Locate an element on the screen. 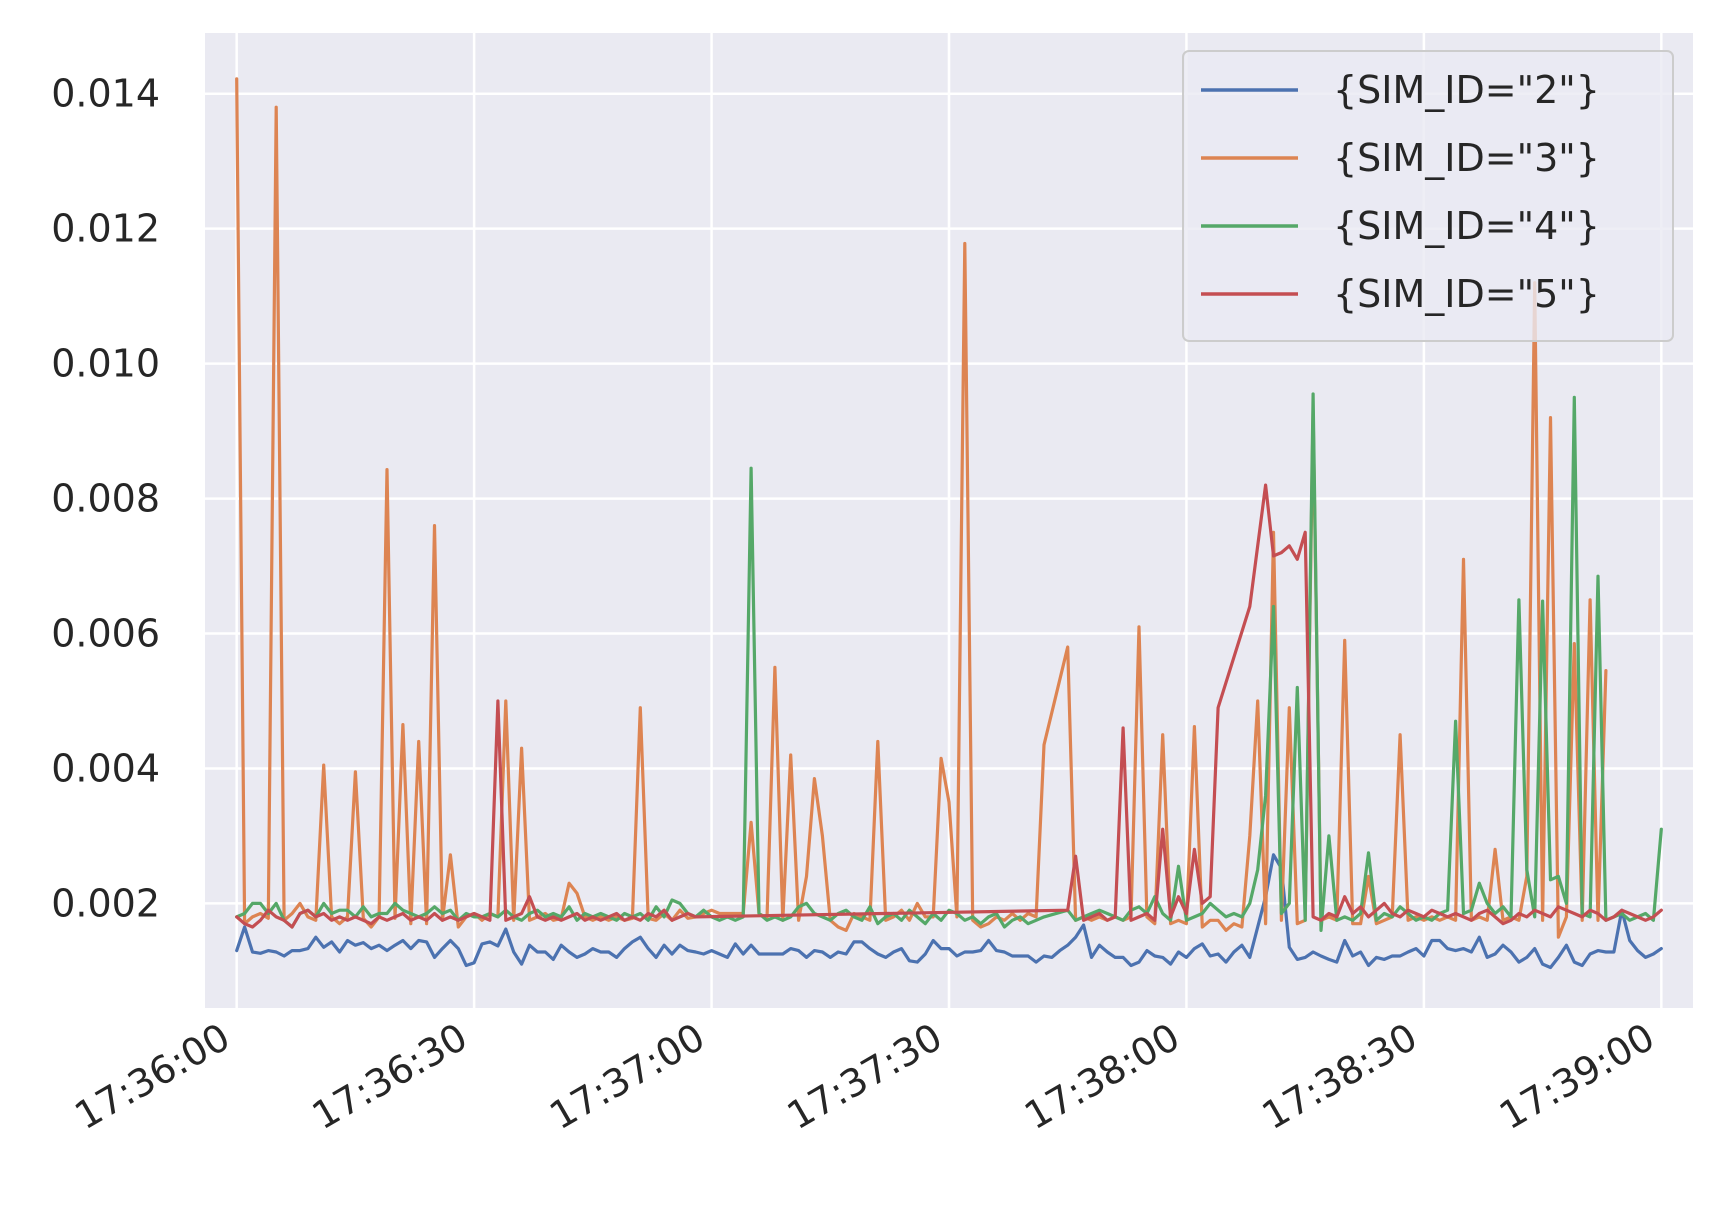 This screenshot has width=1718, height=1220. legend-box is located at coordinates (1428, 196).